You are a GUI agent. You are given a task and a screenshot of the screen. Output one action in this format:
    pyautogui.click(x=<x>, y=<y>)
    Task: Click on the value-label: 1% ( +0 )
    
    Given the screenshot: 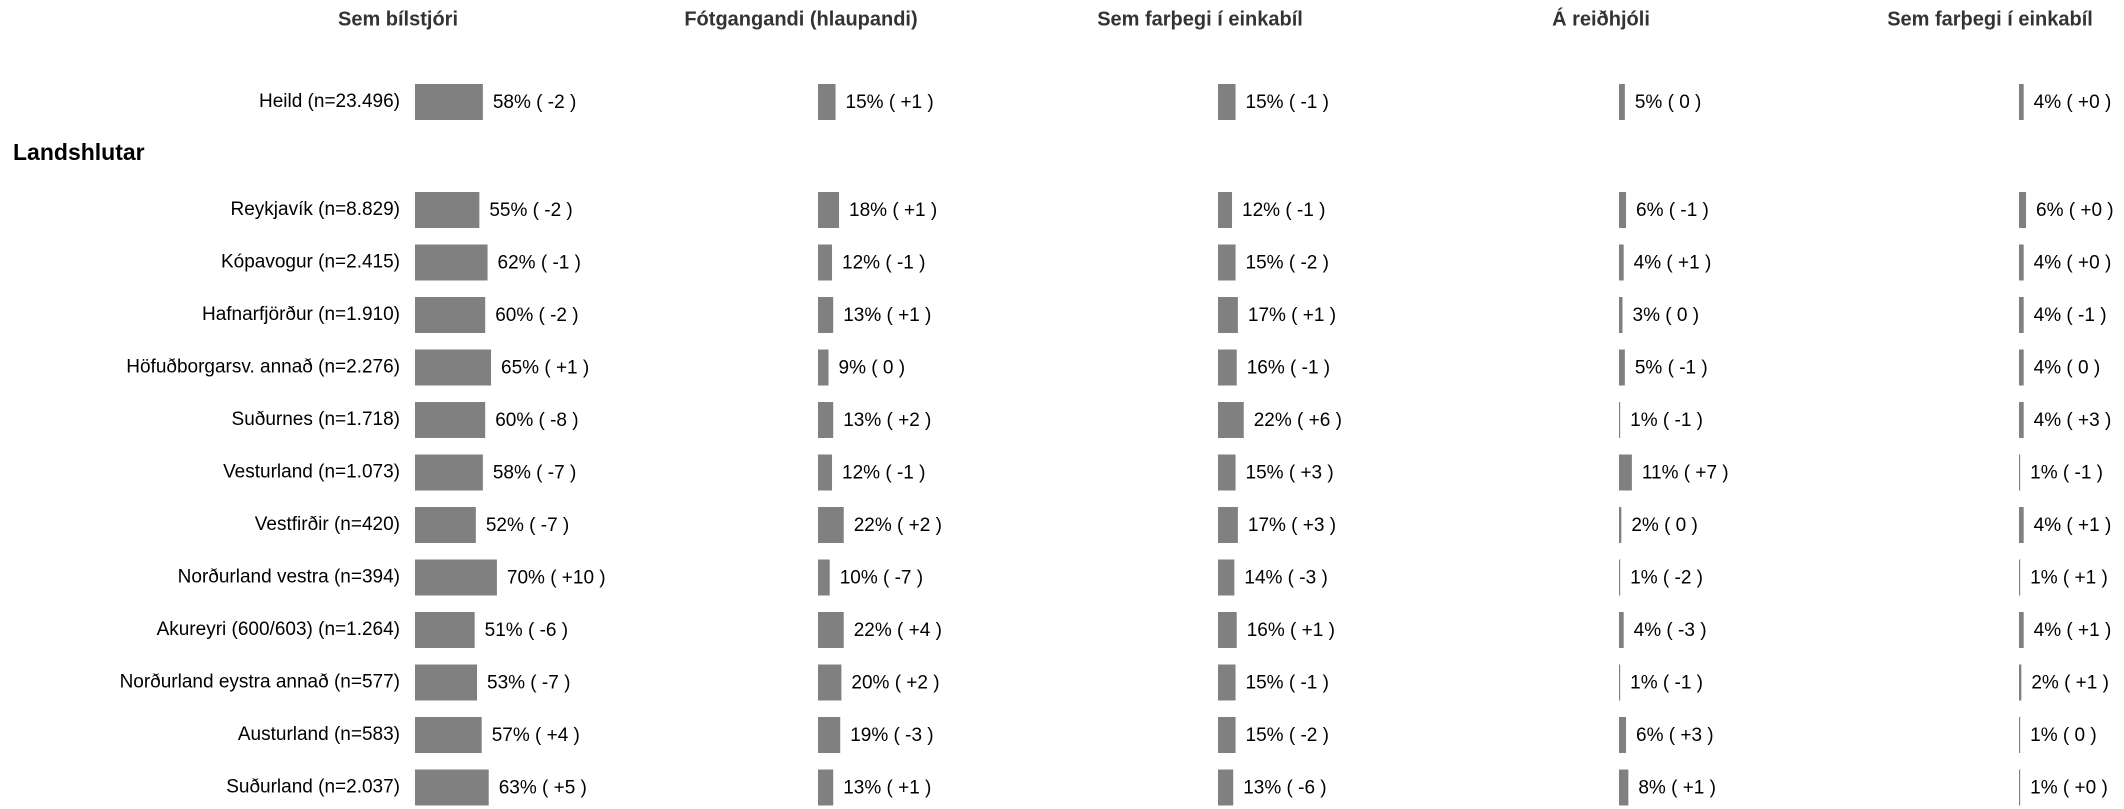 What is the action you would take?
    pyautogui.click(x=2069, y=788)
    